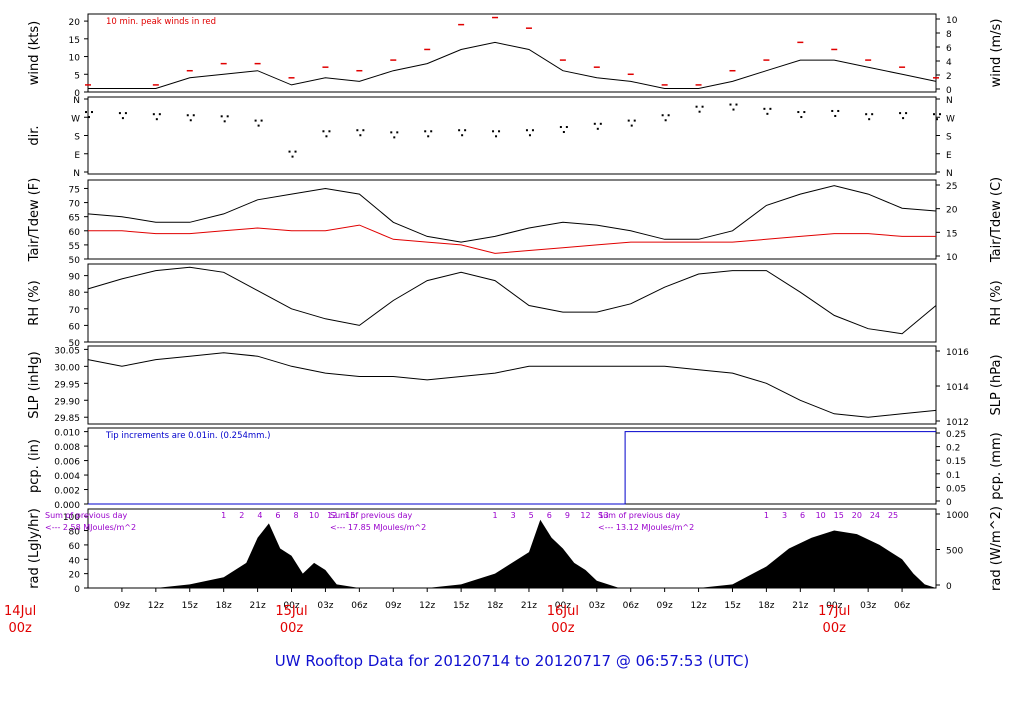 The height and width of the screenshot is (704, 1024). What do you see at coordinates (563, 611) in the screenshot?
I see `date-label: 16Jul` at bounding box center [563, 611].